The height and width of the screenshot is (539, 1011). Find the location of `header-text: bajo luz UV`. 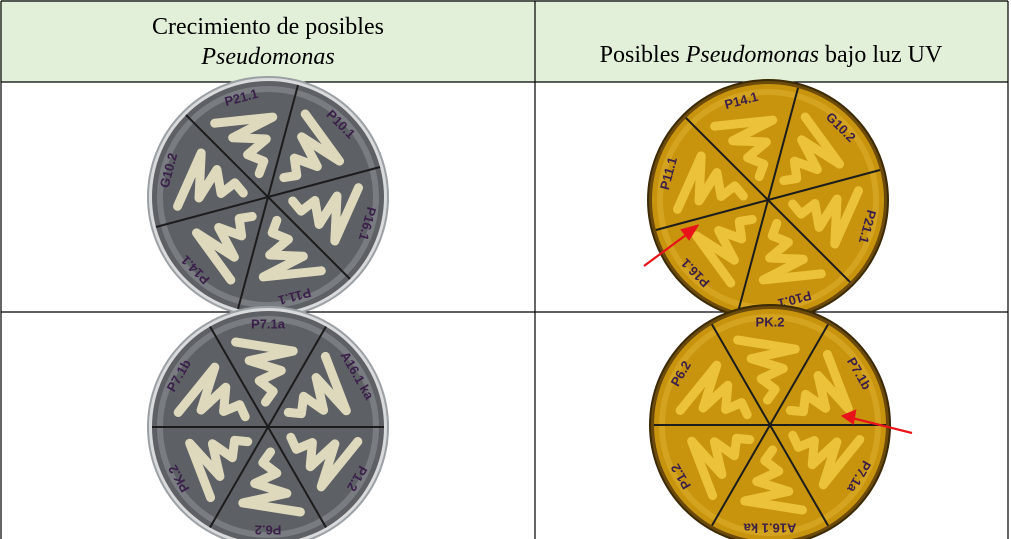

header-text: bajo luz UV is located at coordinates (884, 55).